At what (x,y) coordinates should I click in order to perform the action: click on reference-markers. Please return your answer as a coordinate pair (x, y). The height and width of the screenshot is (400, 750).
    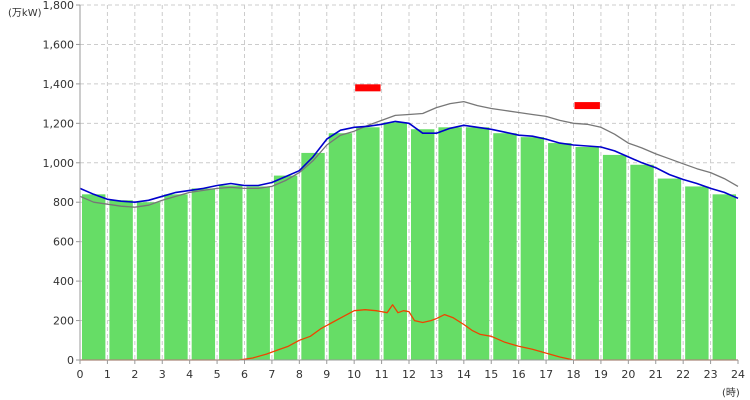
    Looking at the image, I should click on (477, 97).